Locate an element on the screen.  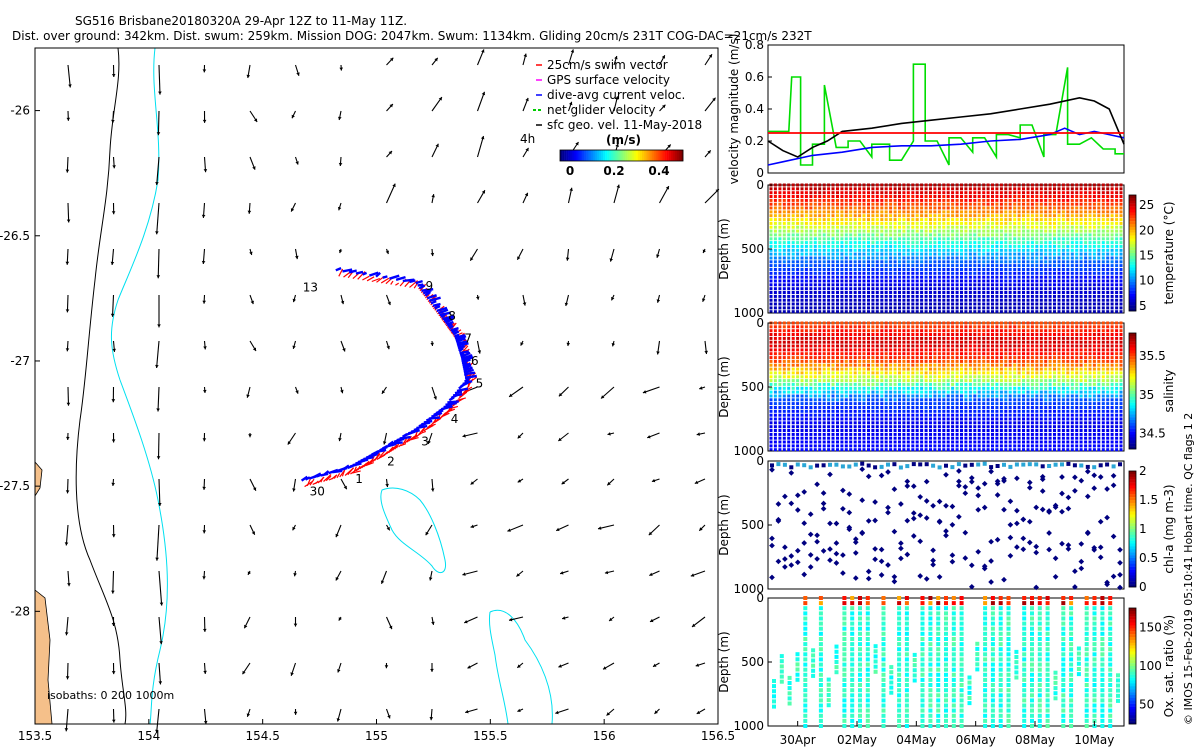
current-vector is located at coordinates (467, 359).